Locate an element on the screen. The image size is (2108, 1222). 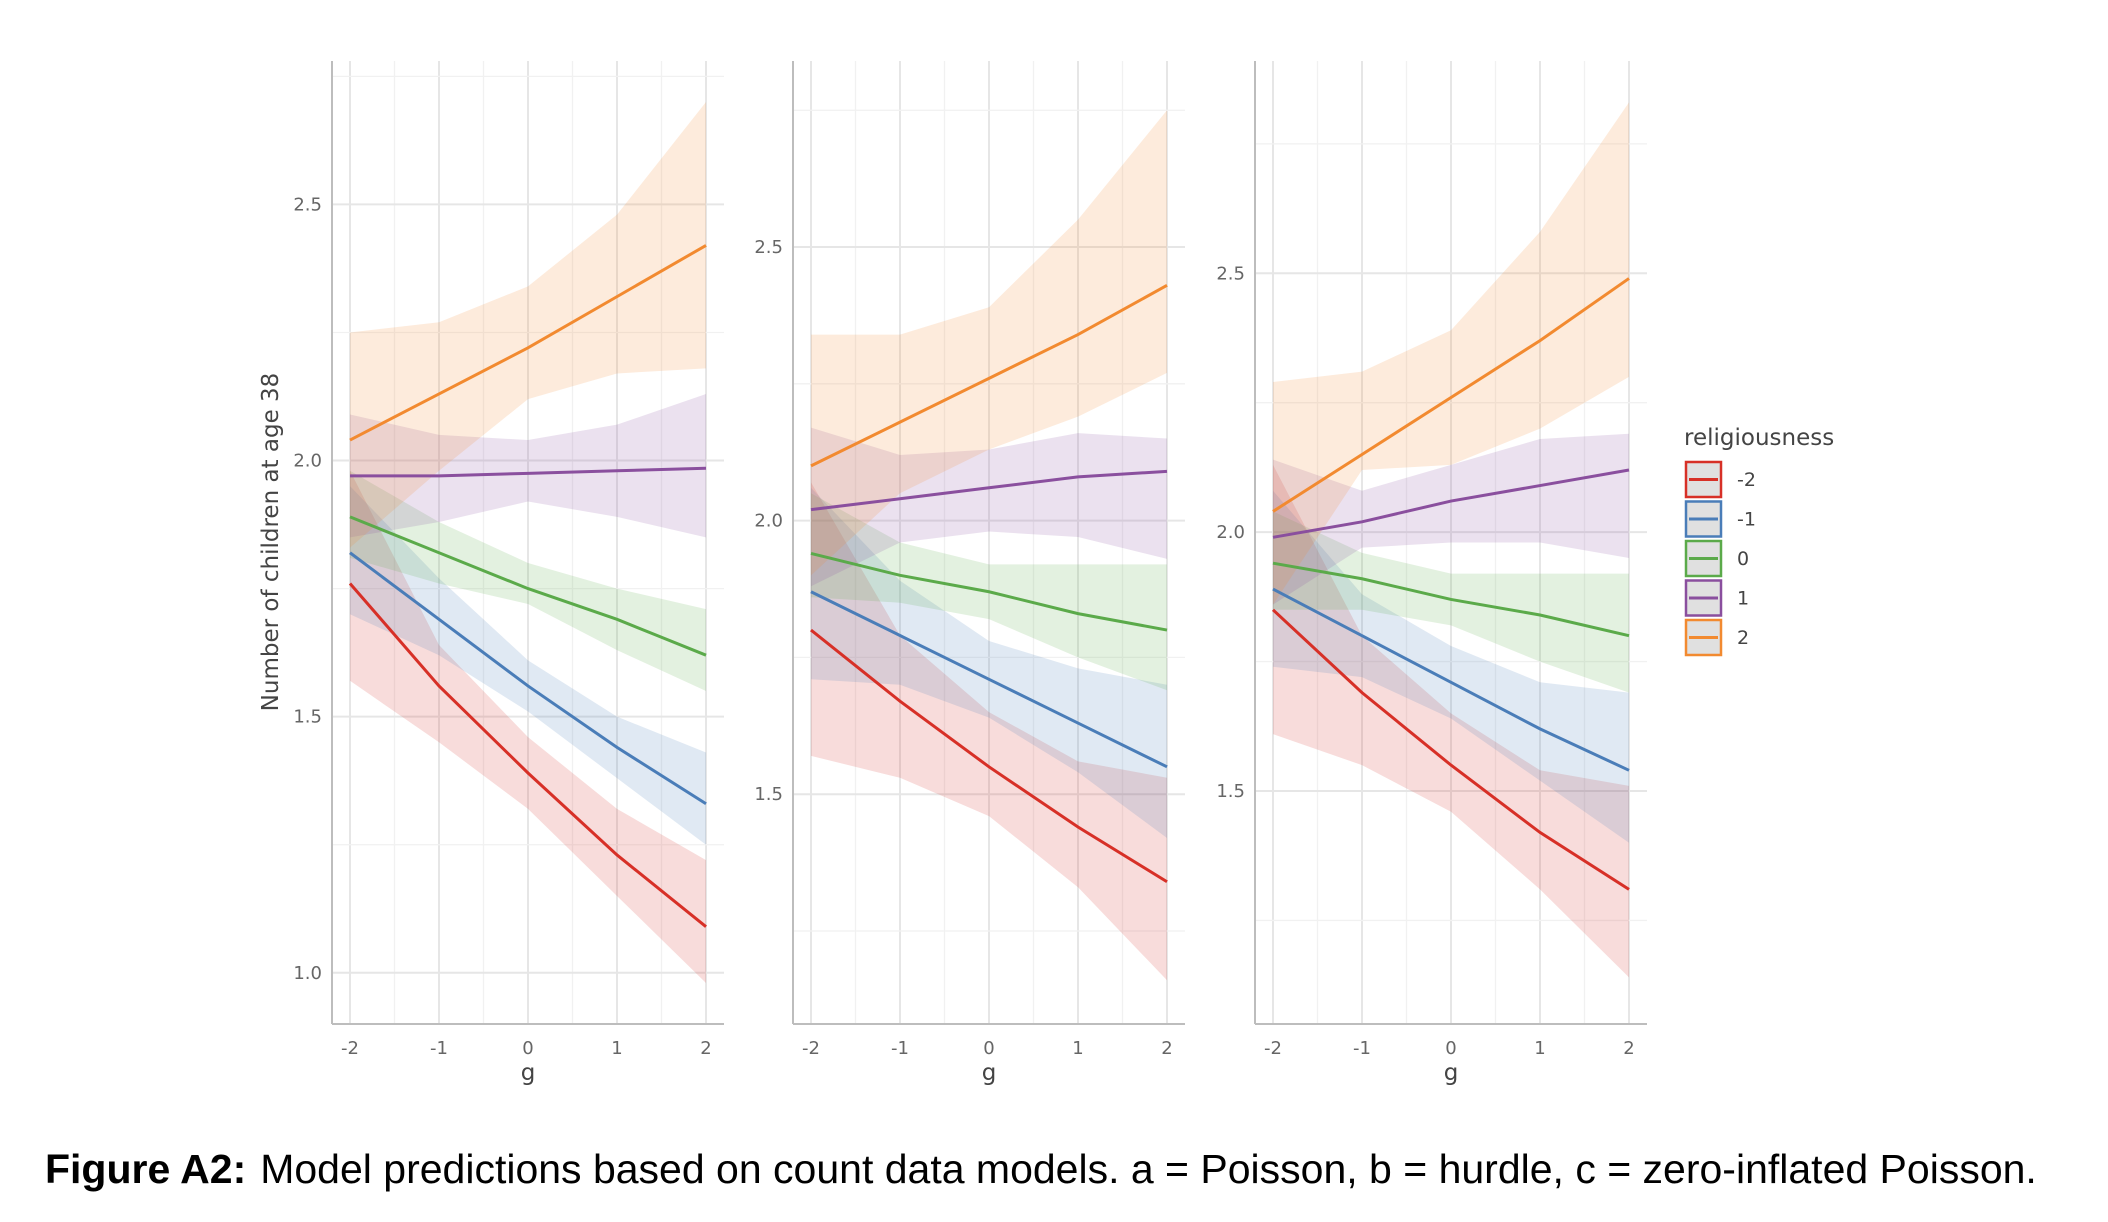
legend-item--2: -2 is located at coordinates (1720, 479).